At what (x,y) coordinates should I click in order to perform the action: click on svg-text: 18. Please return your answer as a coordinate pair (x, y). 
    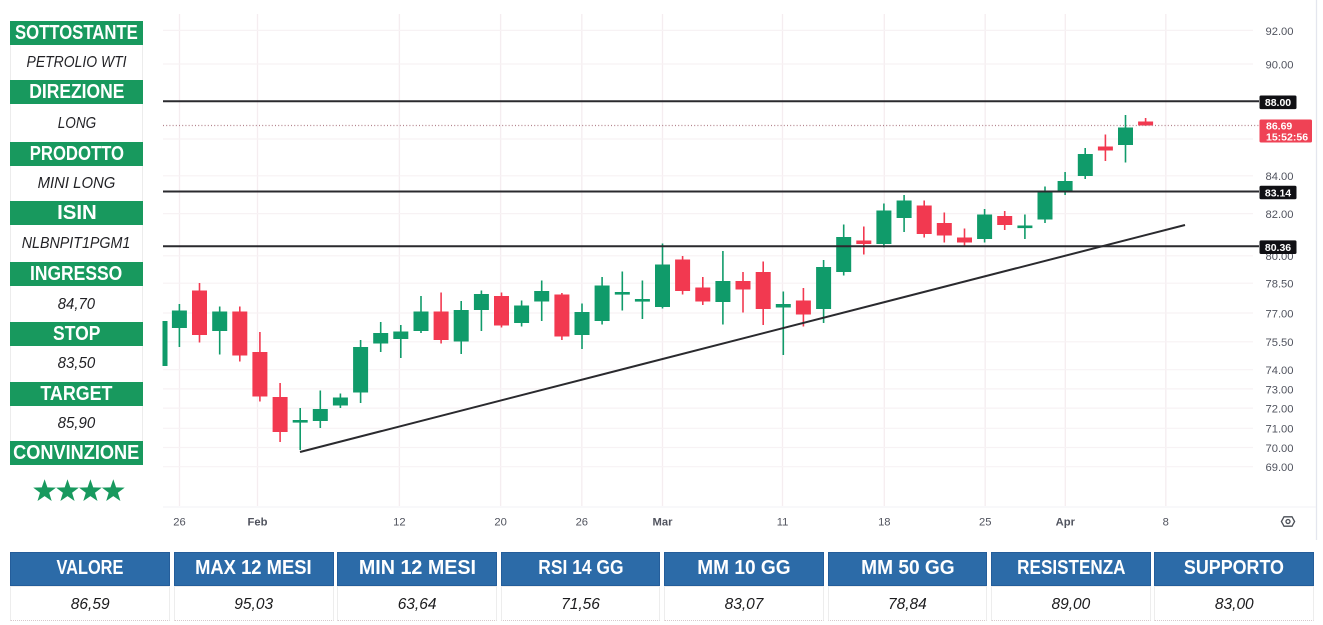
    Looking at the image, I should click on (884, 523).